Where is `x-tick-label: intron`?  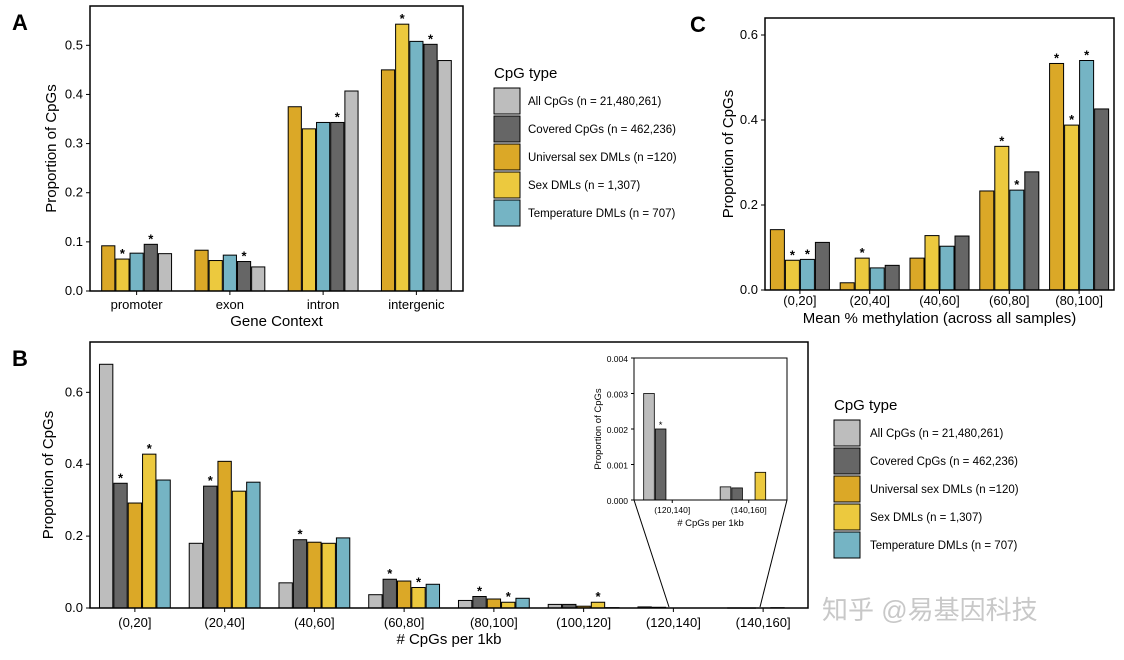
x-tick-label: intron is located at coordinates (323, 304).